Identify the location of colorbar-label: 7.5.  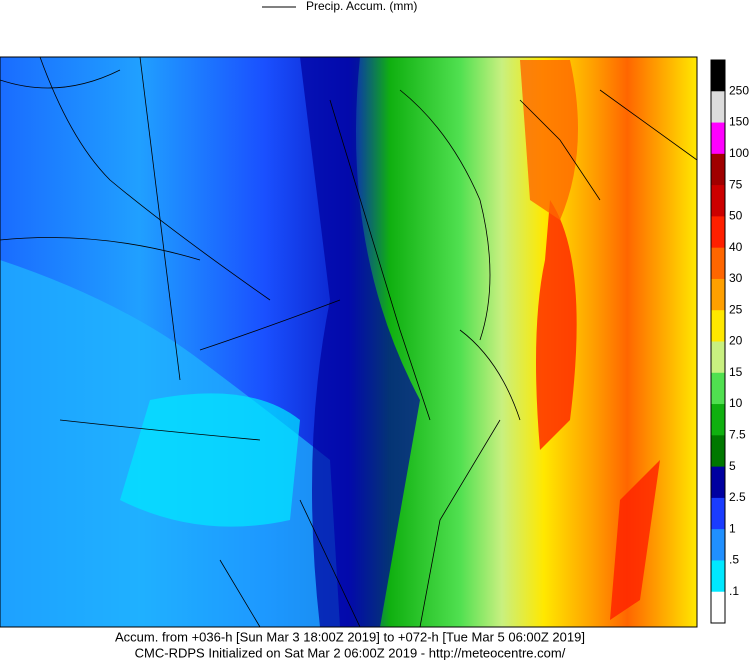
(737, 435).